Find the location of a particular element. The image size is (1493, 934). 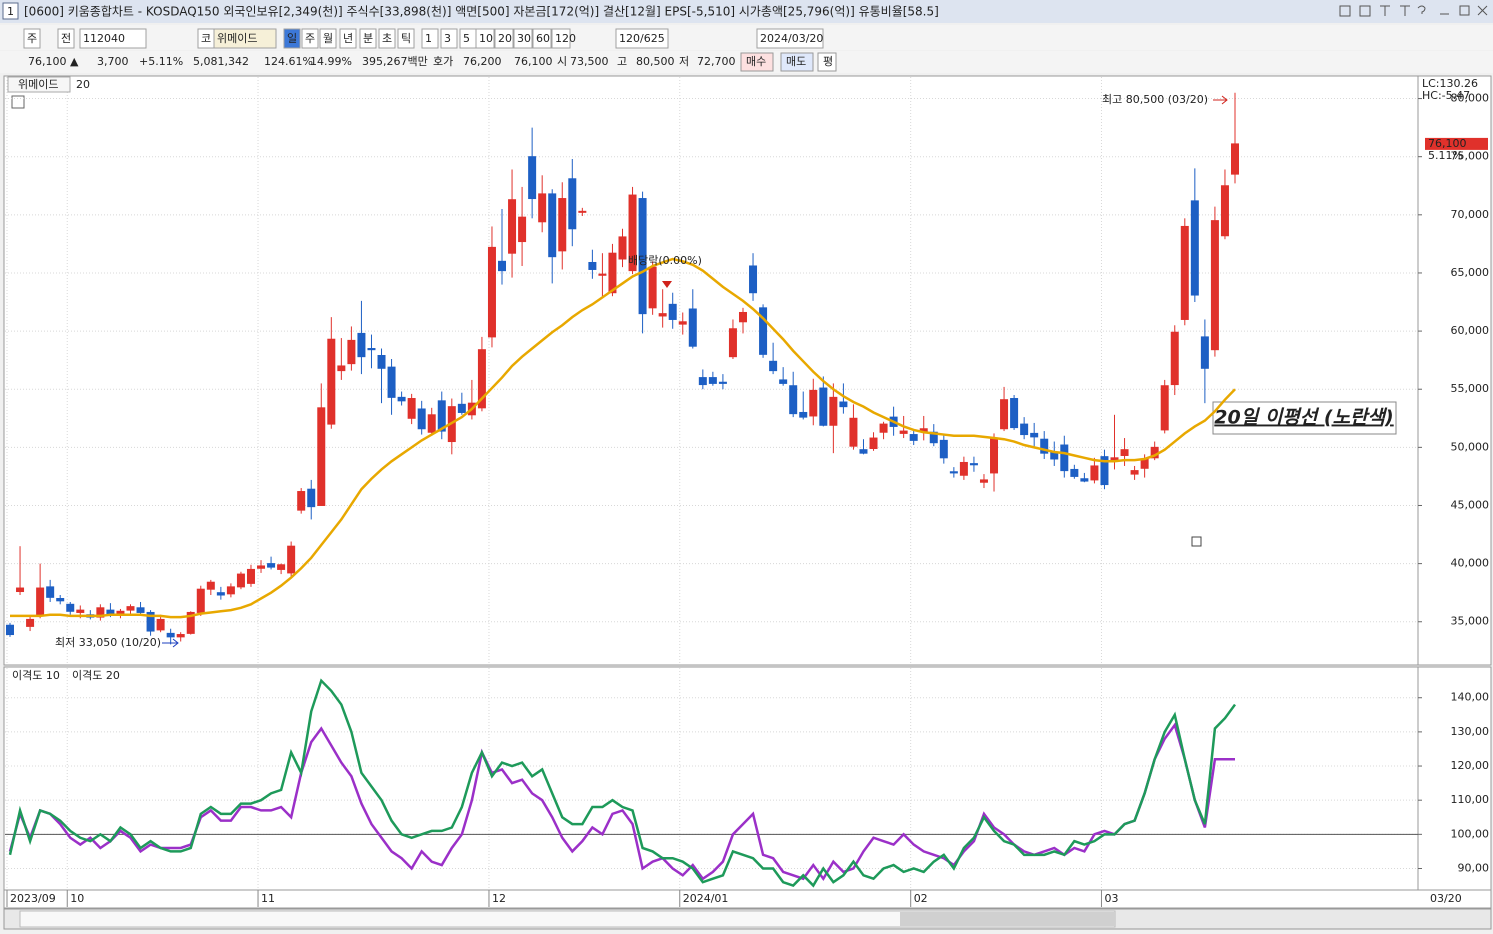

toolbar-label: 초 is located at coordinates (387, 38).